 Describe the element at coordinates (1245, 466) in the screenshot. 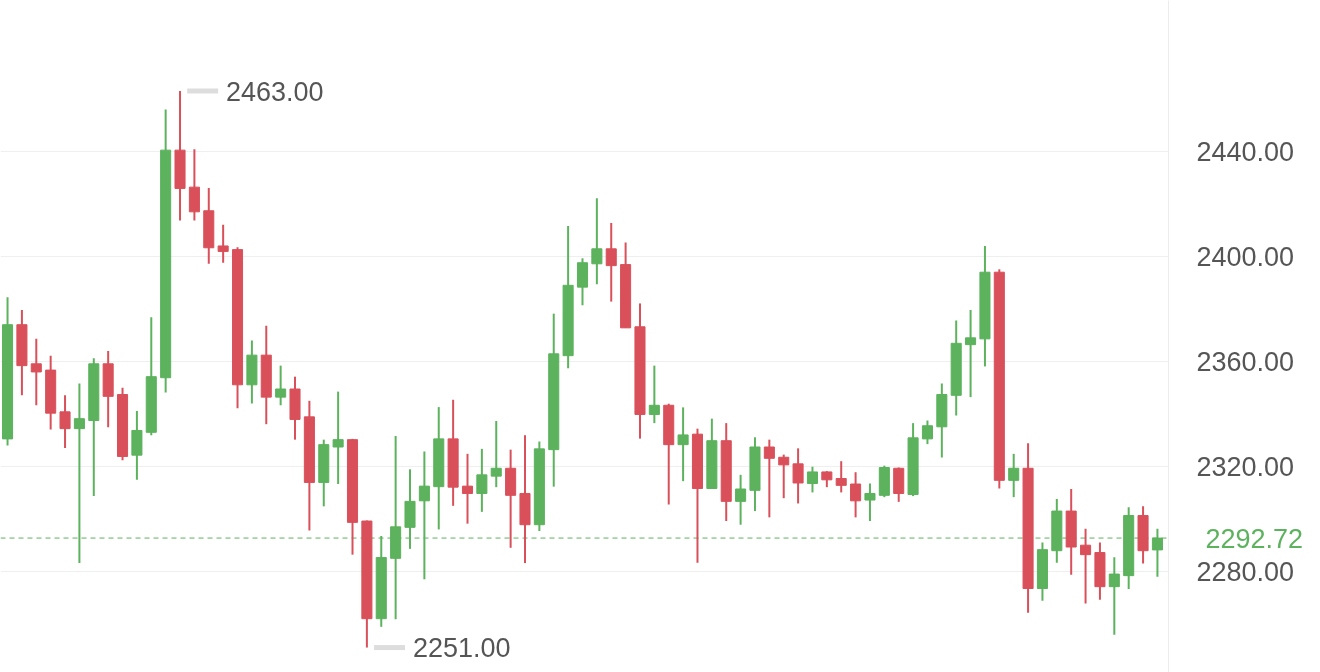

I see `y-tick-label: 2320.00` at that location.